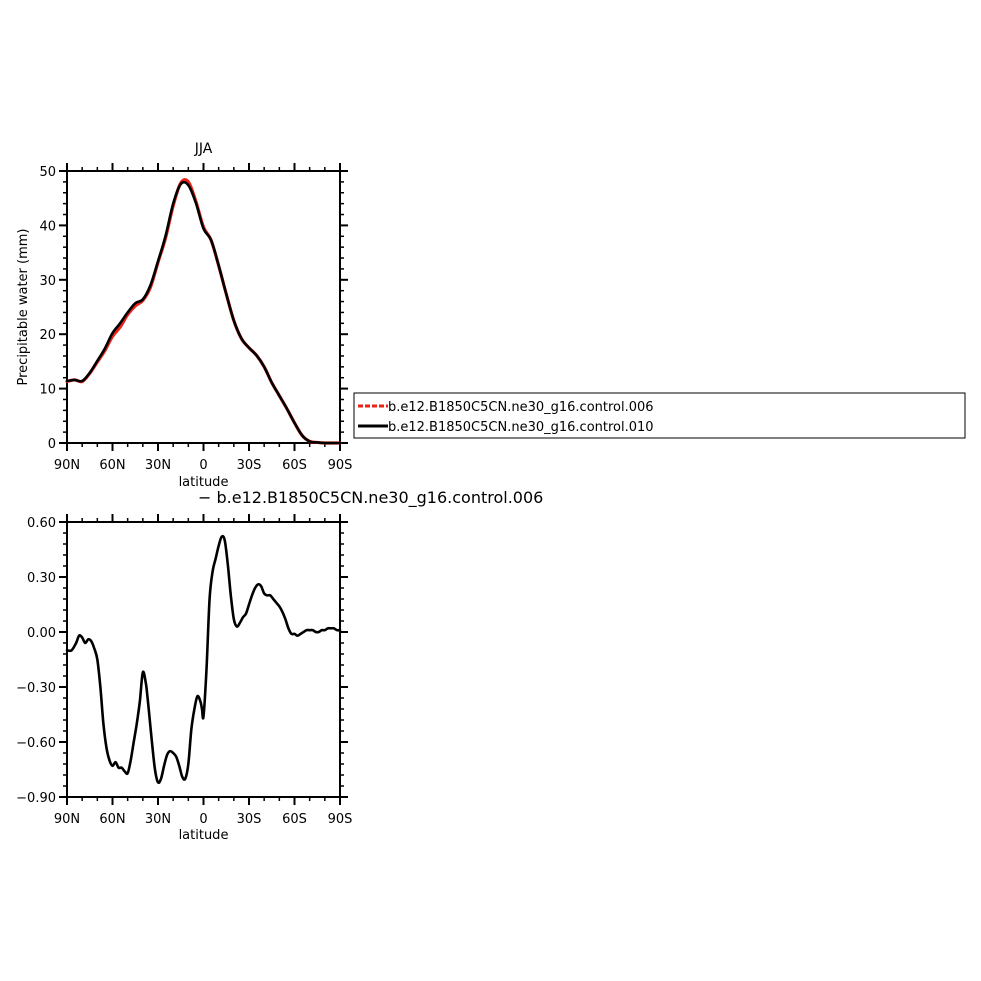 Image resolution: width=981 pixels, height=981 pixels. Describe the element at coordinates (47, 335) in the screenshot. I see `top-y-tick-label: 20` at that location.